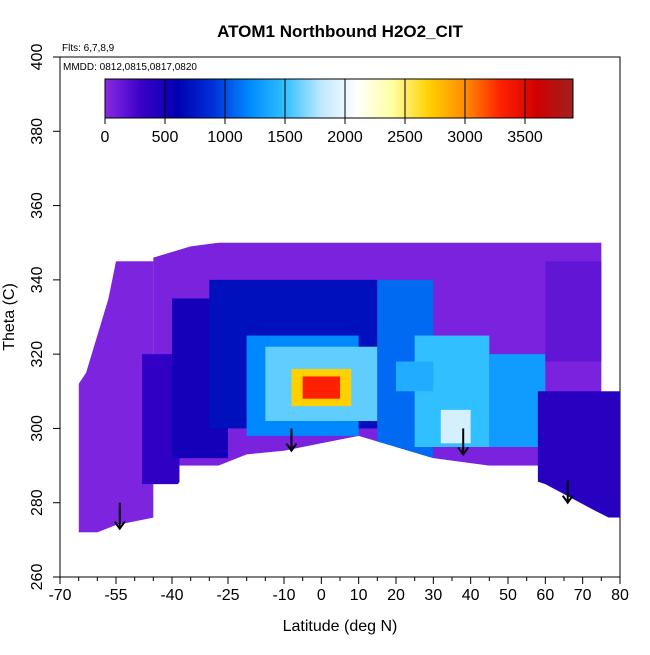  I want to click on dates-annotation: MMDD: 0812,0815,0817,0820, so click(130, 67).